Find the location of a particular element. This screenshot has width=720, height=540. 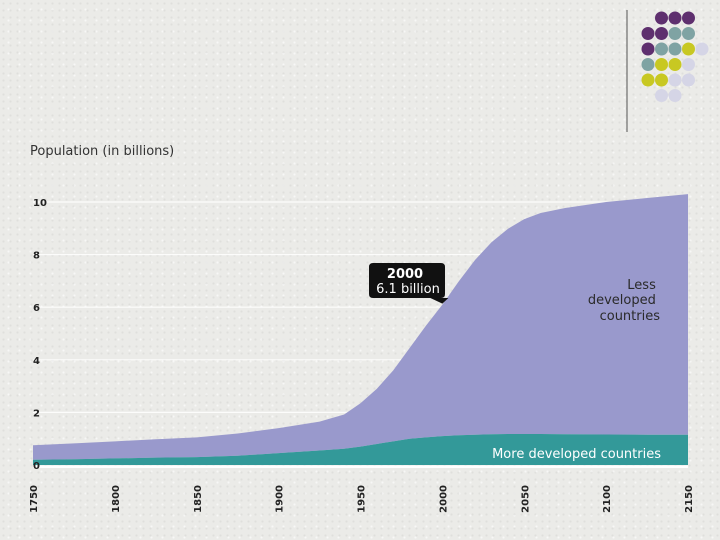

x-tick-label: 2000 is located at coordinates (443, 499).